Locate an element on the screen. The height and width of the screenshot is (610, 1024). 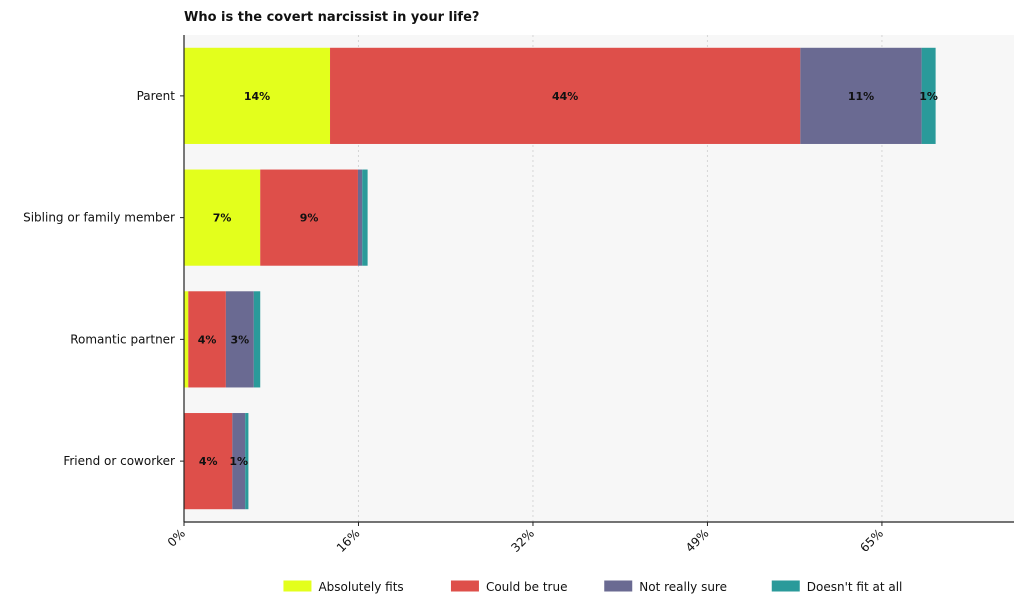
bar-parent-not-really-sure is located at coordinates (861, 95).